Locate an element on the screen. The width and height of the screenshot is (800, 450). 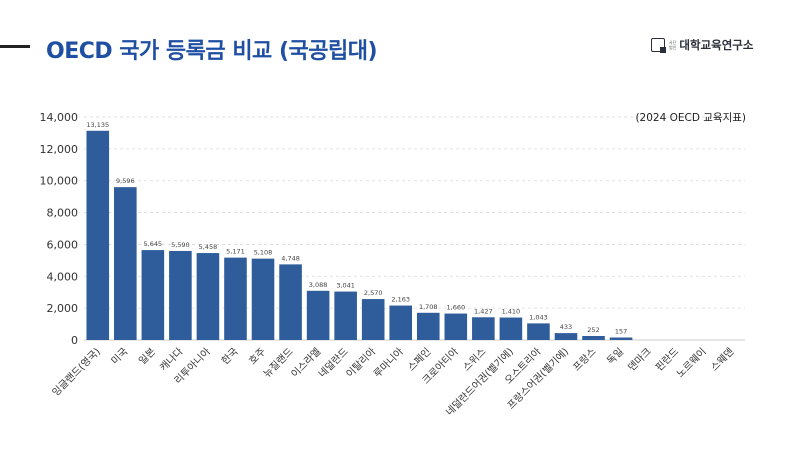
institute-logo: 사단 법인 대학교육연구소 is located at coordinates (702, 45).